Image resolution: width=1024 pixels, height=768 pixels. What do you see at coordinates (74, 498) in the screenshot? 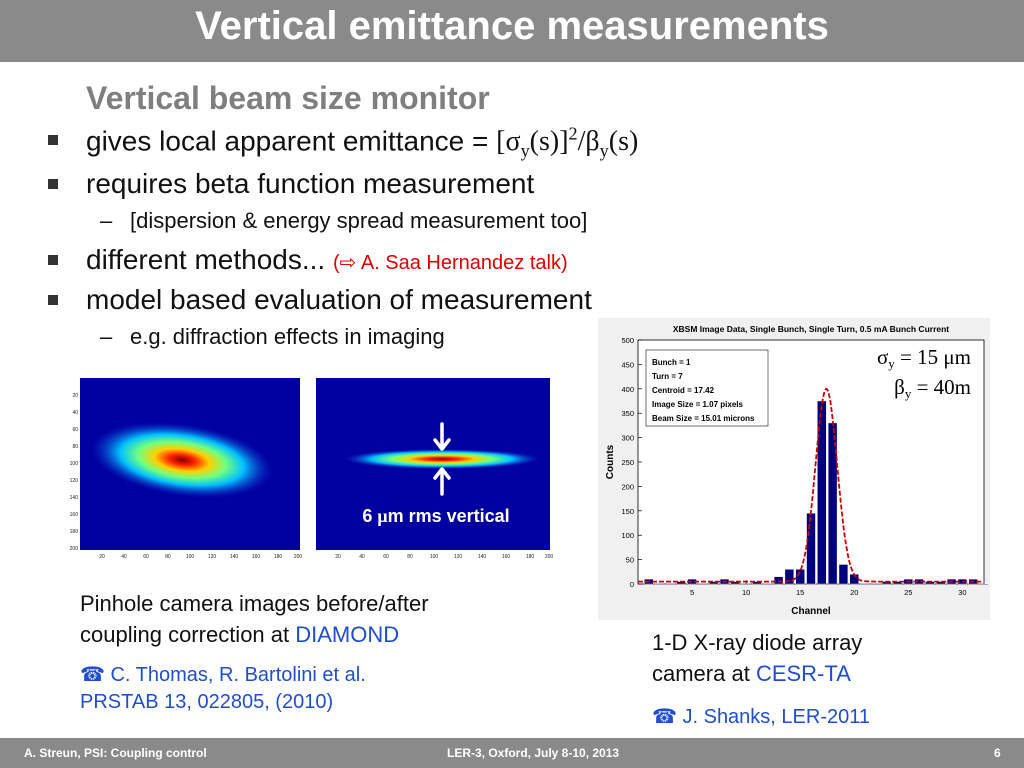
I see `y-tick-label: 140` at bounding box center [74, 498].